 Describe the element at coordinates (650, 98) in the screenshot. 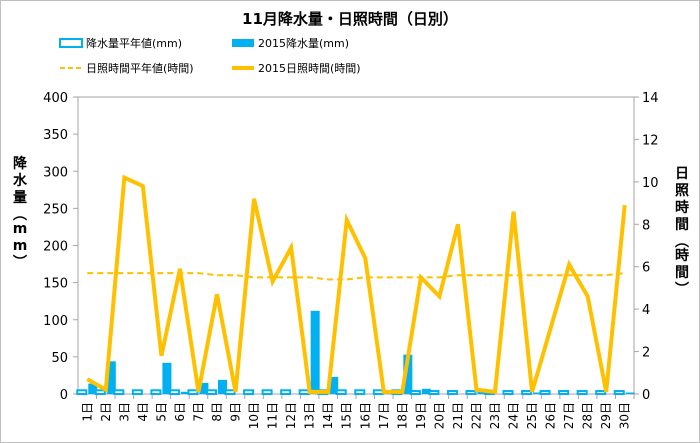

I see `right-tick-label: 14` at that location.